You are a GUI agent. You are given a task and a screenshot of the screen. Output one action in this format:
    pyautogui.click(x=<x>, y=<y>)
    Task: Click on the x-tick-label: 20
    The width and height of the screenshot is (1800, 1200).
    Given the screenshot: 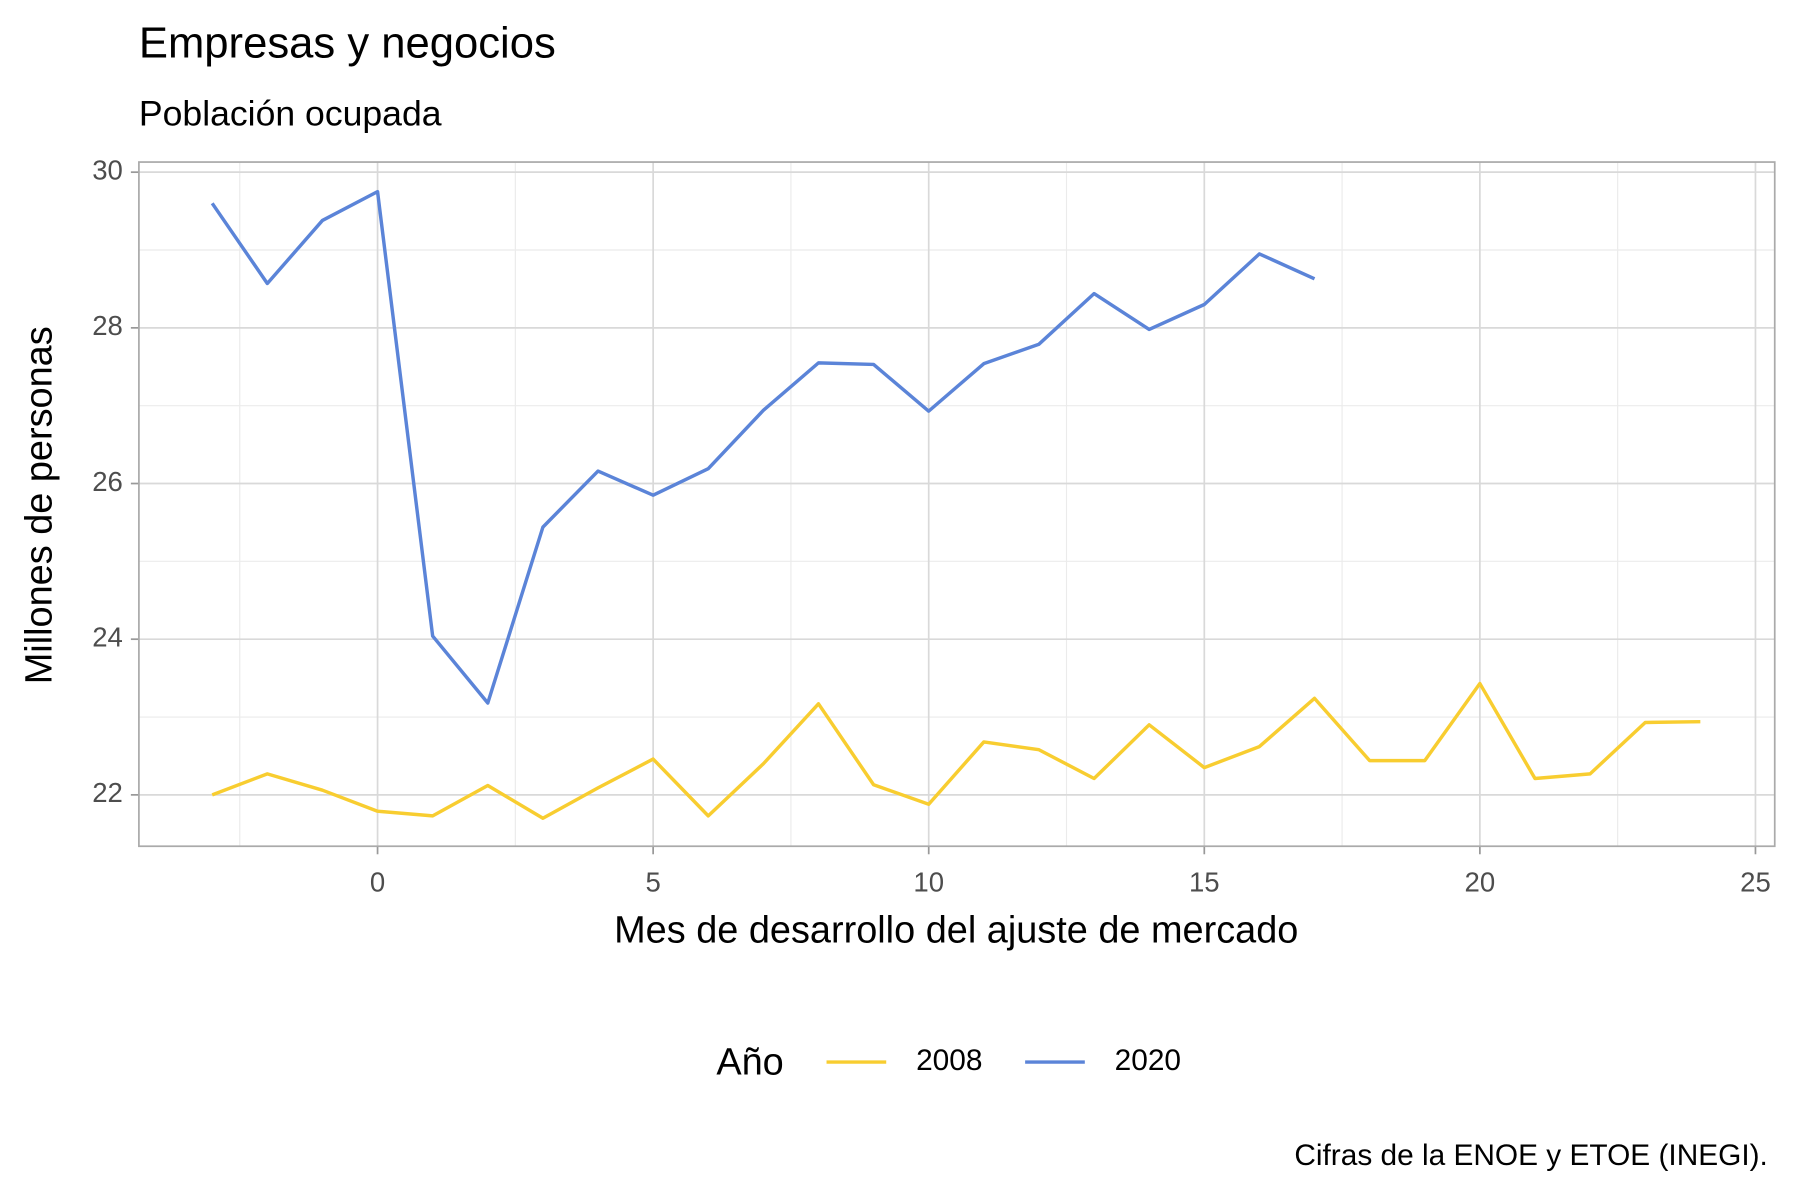 What is the action you would take?
    pyautogui.click(x=1480, y=881)
    